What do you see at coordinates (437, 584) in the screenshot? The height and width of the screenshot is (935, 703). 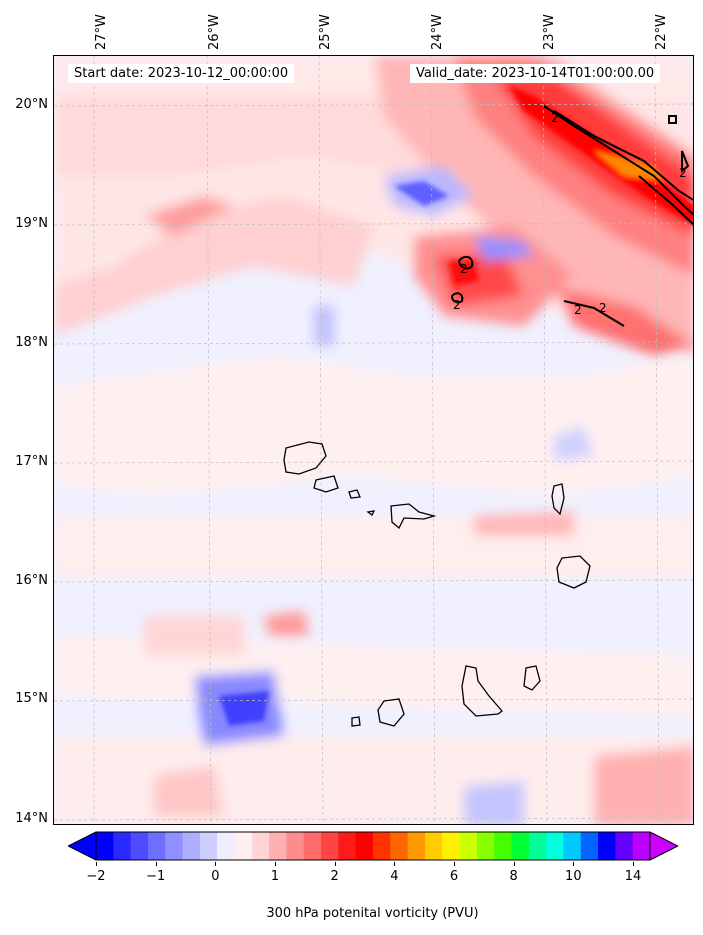 I see `coastlines` at bounding box center [437, 584].